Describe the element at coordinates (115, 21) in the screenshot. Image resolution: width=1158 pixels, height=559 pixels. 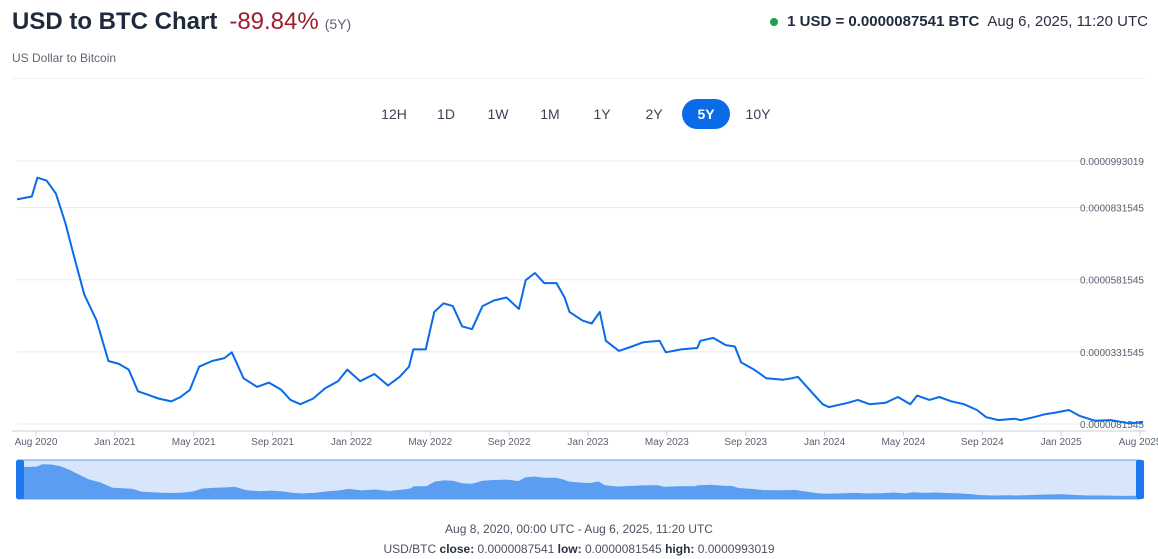
I see `page-title: USD to BTC Chart` at that location.